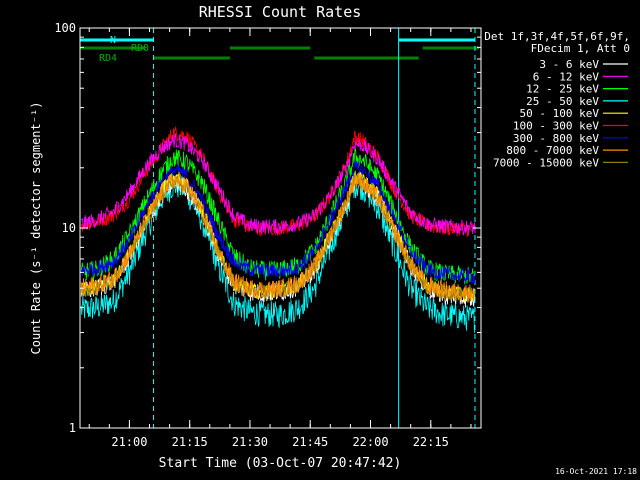  Describe the element at coordinates (190, 442) in the screenshot. I see `x-tick-label: 21:15` at that location.